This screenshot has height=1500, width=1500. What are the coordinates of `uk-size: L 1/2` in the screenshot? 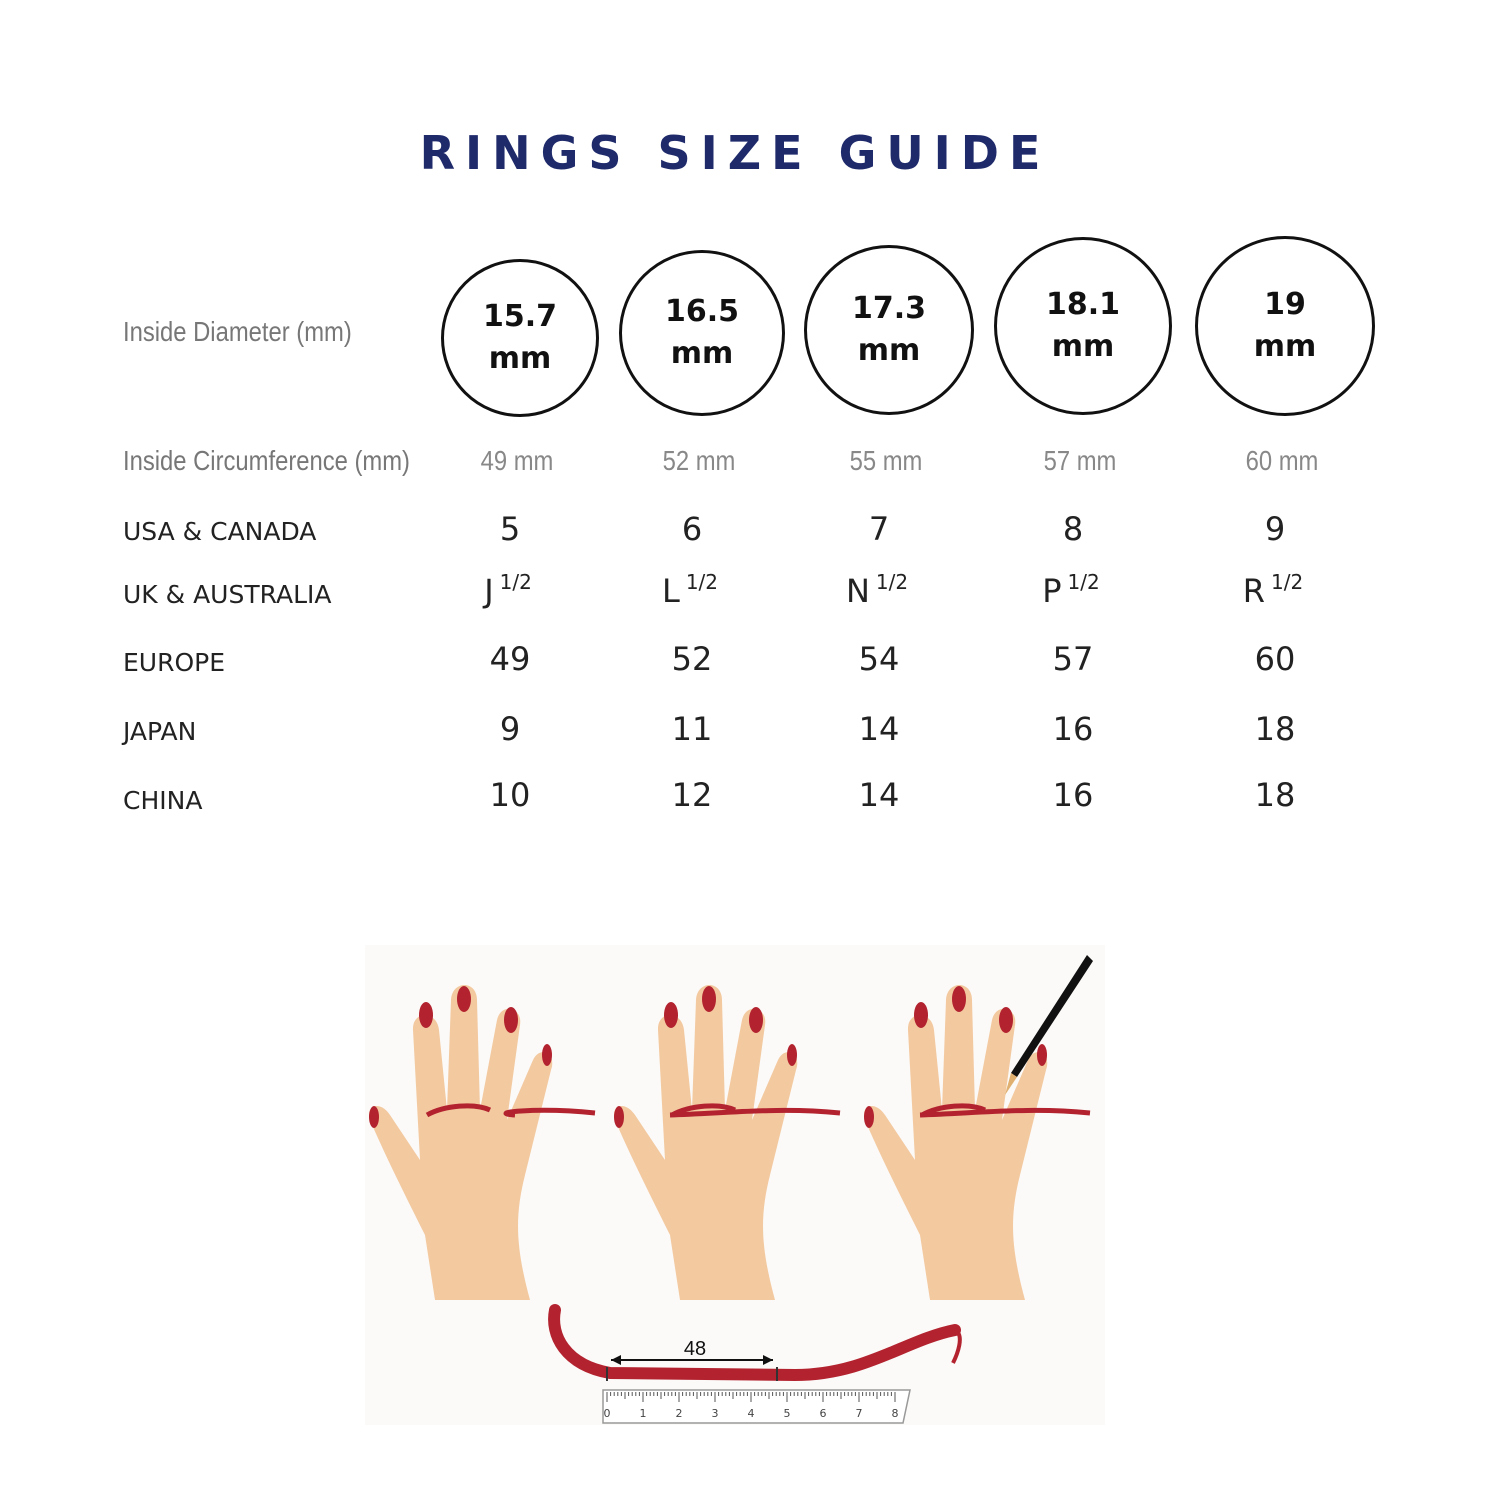 It's located at (690, 590).